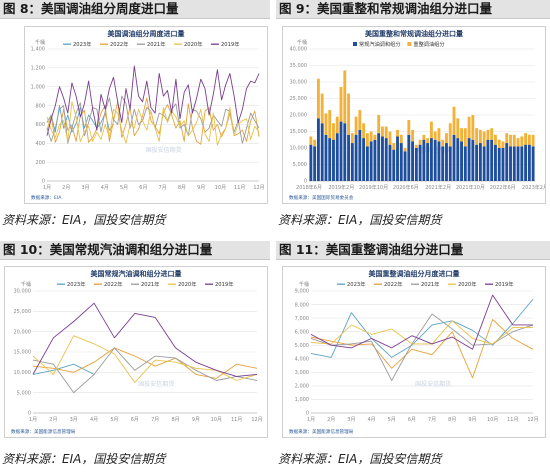 The height and width of the screenshot is (475, 550). What do you see at coordinates (300, 165) in the screenshot?
I see `y-tick-label: 5,000` at bounding box center [300, 165].